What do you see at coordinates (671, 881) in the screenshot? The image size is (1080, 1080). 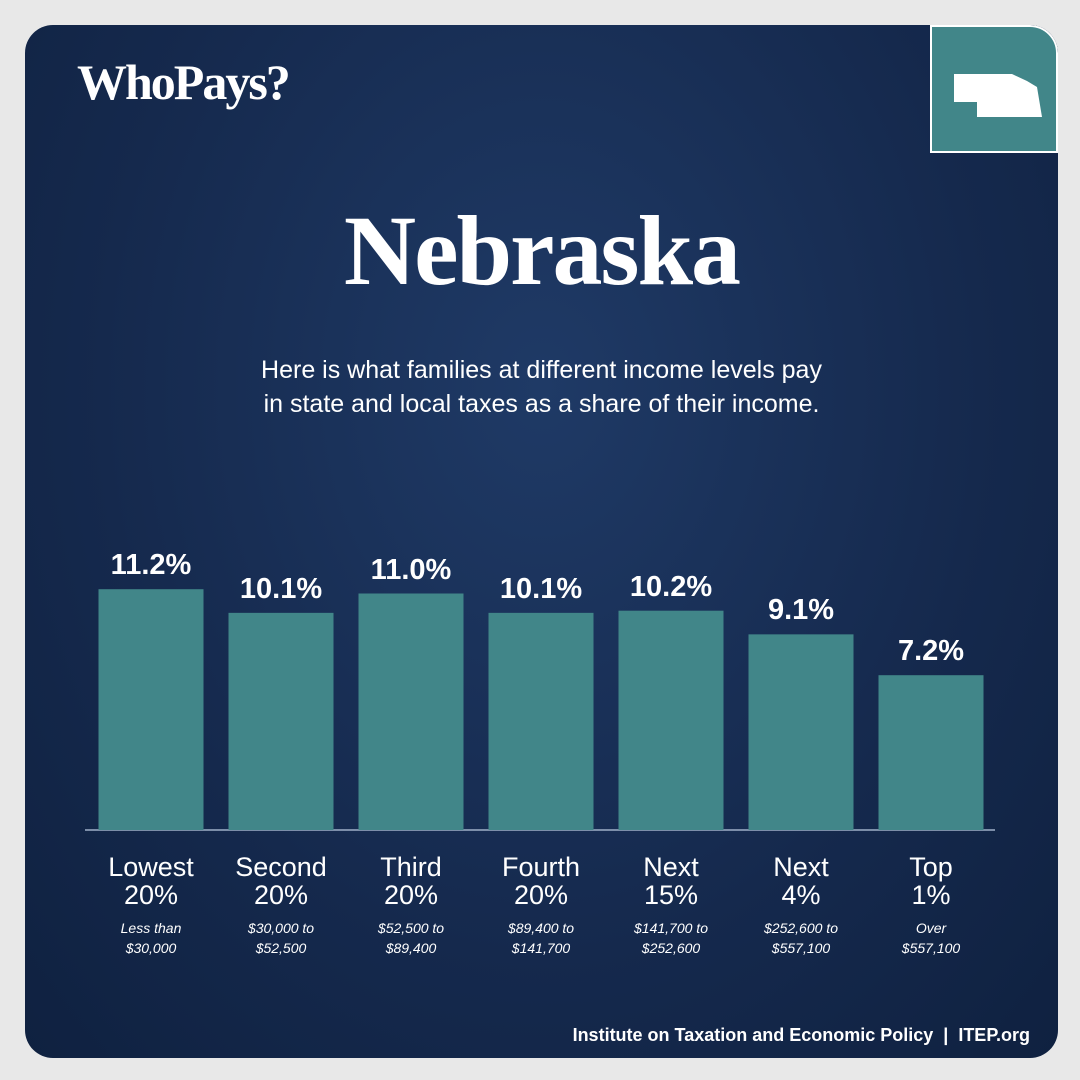 I see `category-label: Next 15%` at bounding box center [671, 881].